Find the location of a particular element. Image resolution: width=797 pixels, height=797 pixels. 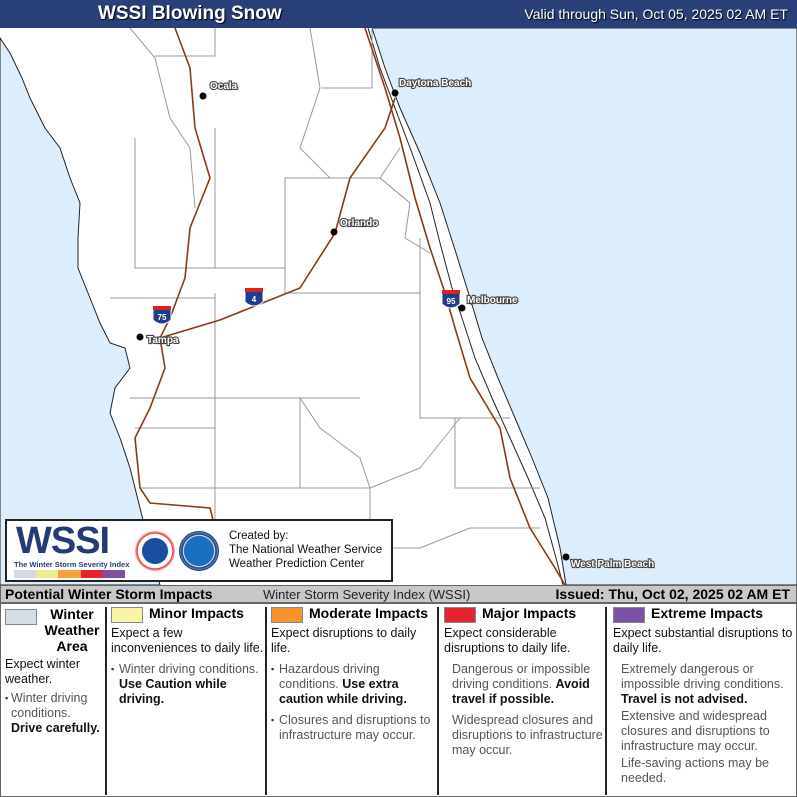

swatch-major is located at coordinates (460, 614).